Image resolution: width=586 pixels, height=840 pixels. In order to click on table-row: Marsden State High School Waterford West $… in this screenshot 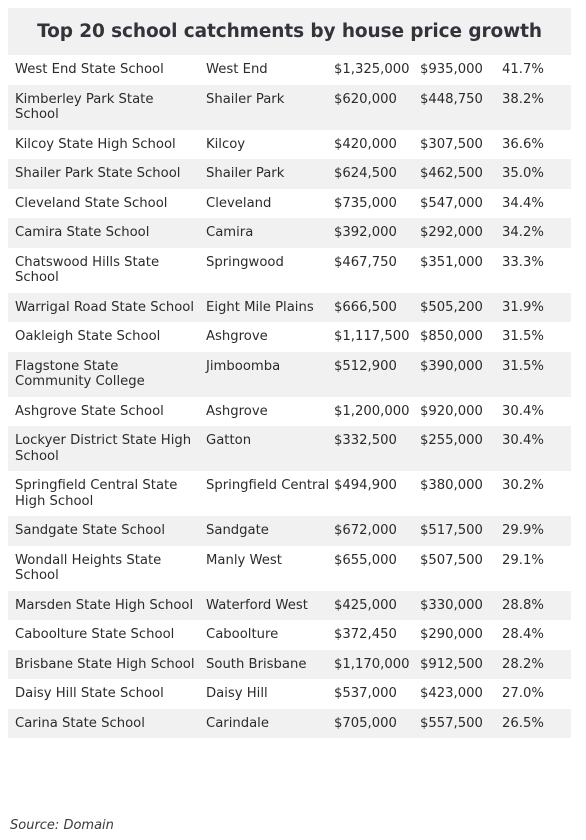, I will do `click(289, 605)`.